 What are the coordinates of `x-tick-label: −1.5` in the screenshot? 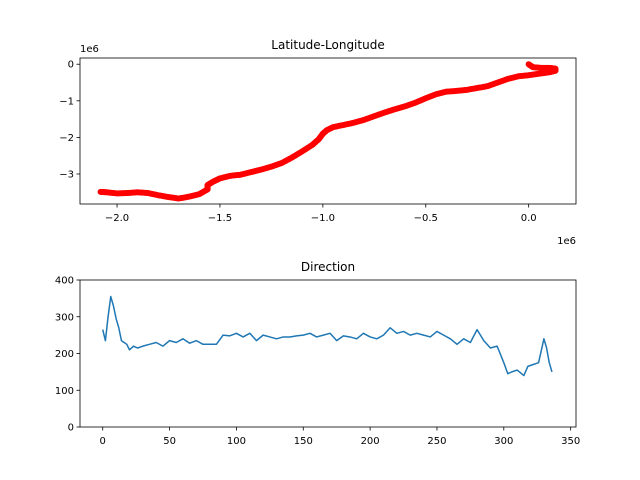 It's located at (220, 218).